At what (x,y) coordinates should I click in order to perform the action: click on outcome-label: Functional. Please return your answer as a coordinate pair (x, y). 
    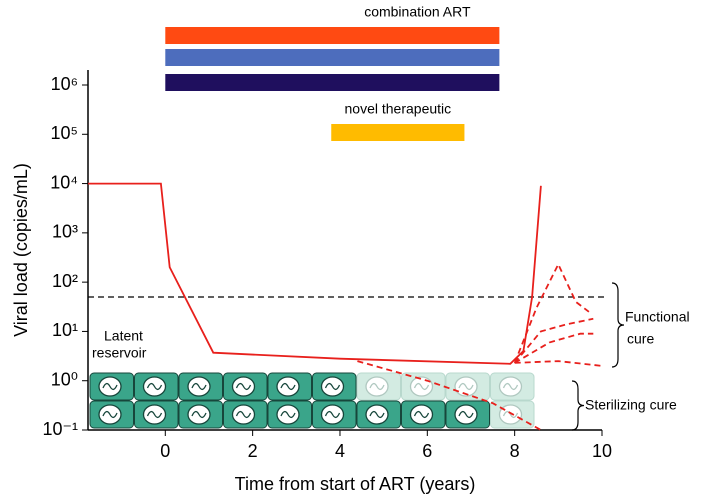
    Looking at the image, I should click on (657, 317).